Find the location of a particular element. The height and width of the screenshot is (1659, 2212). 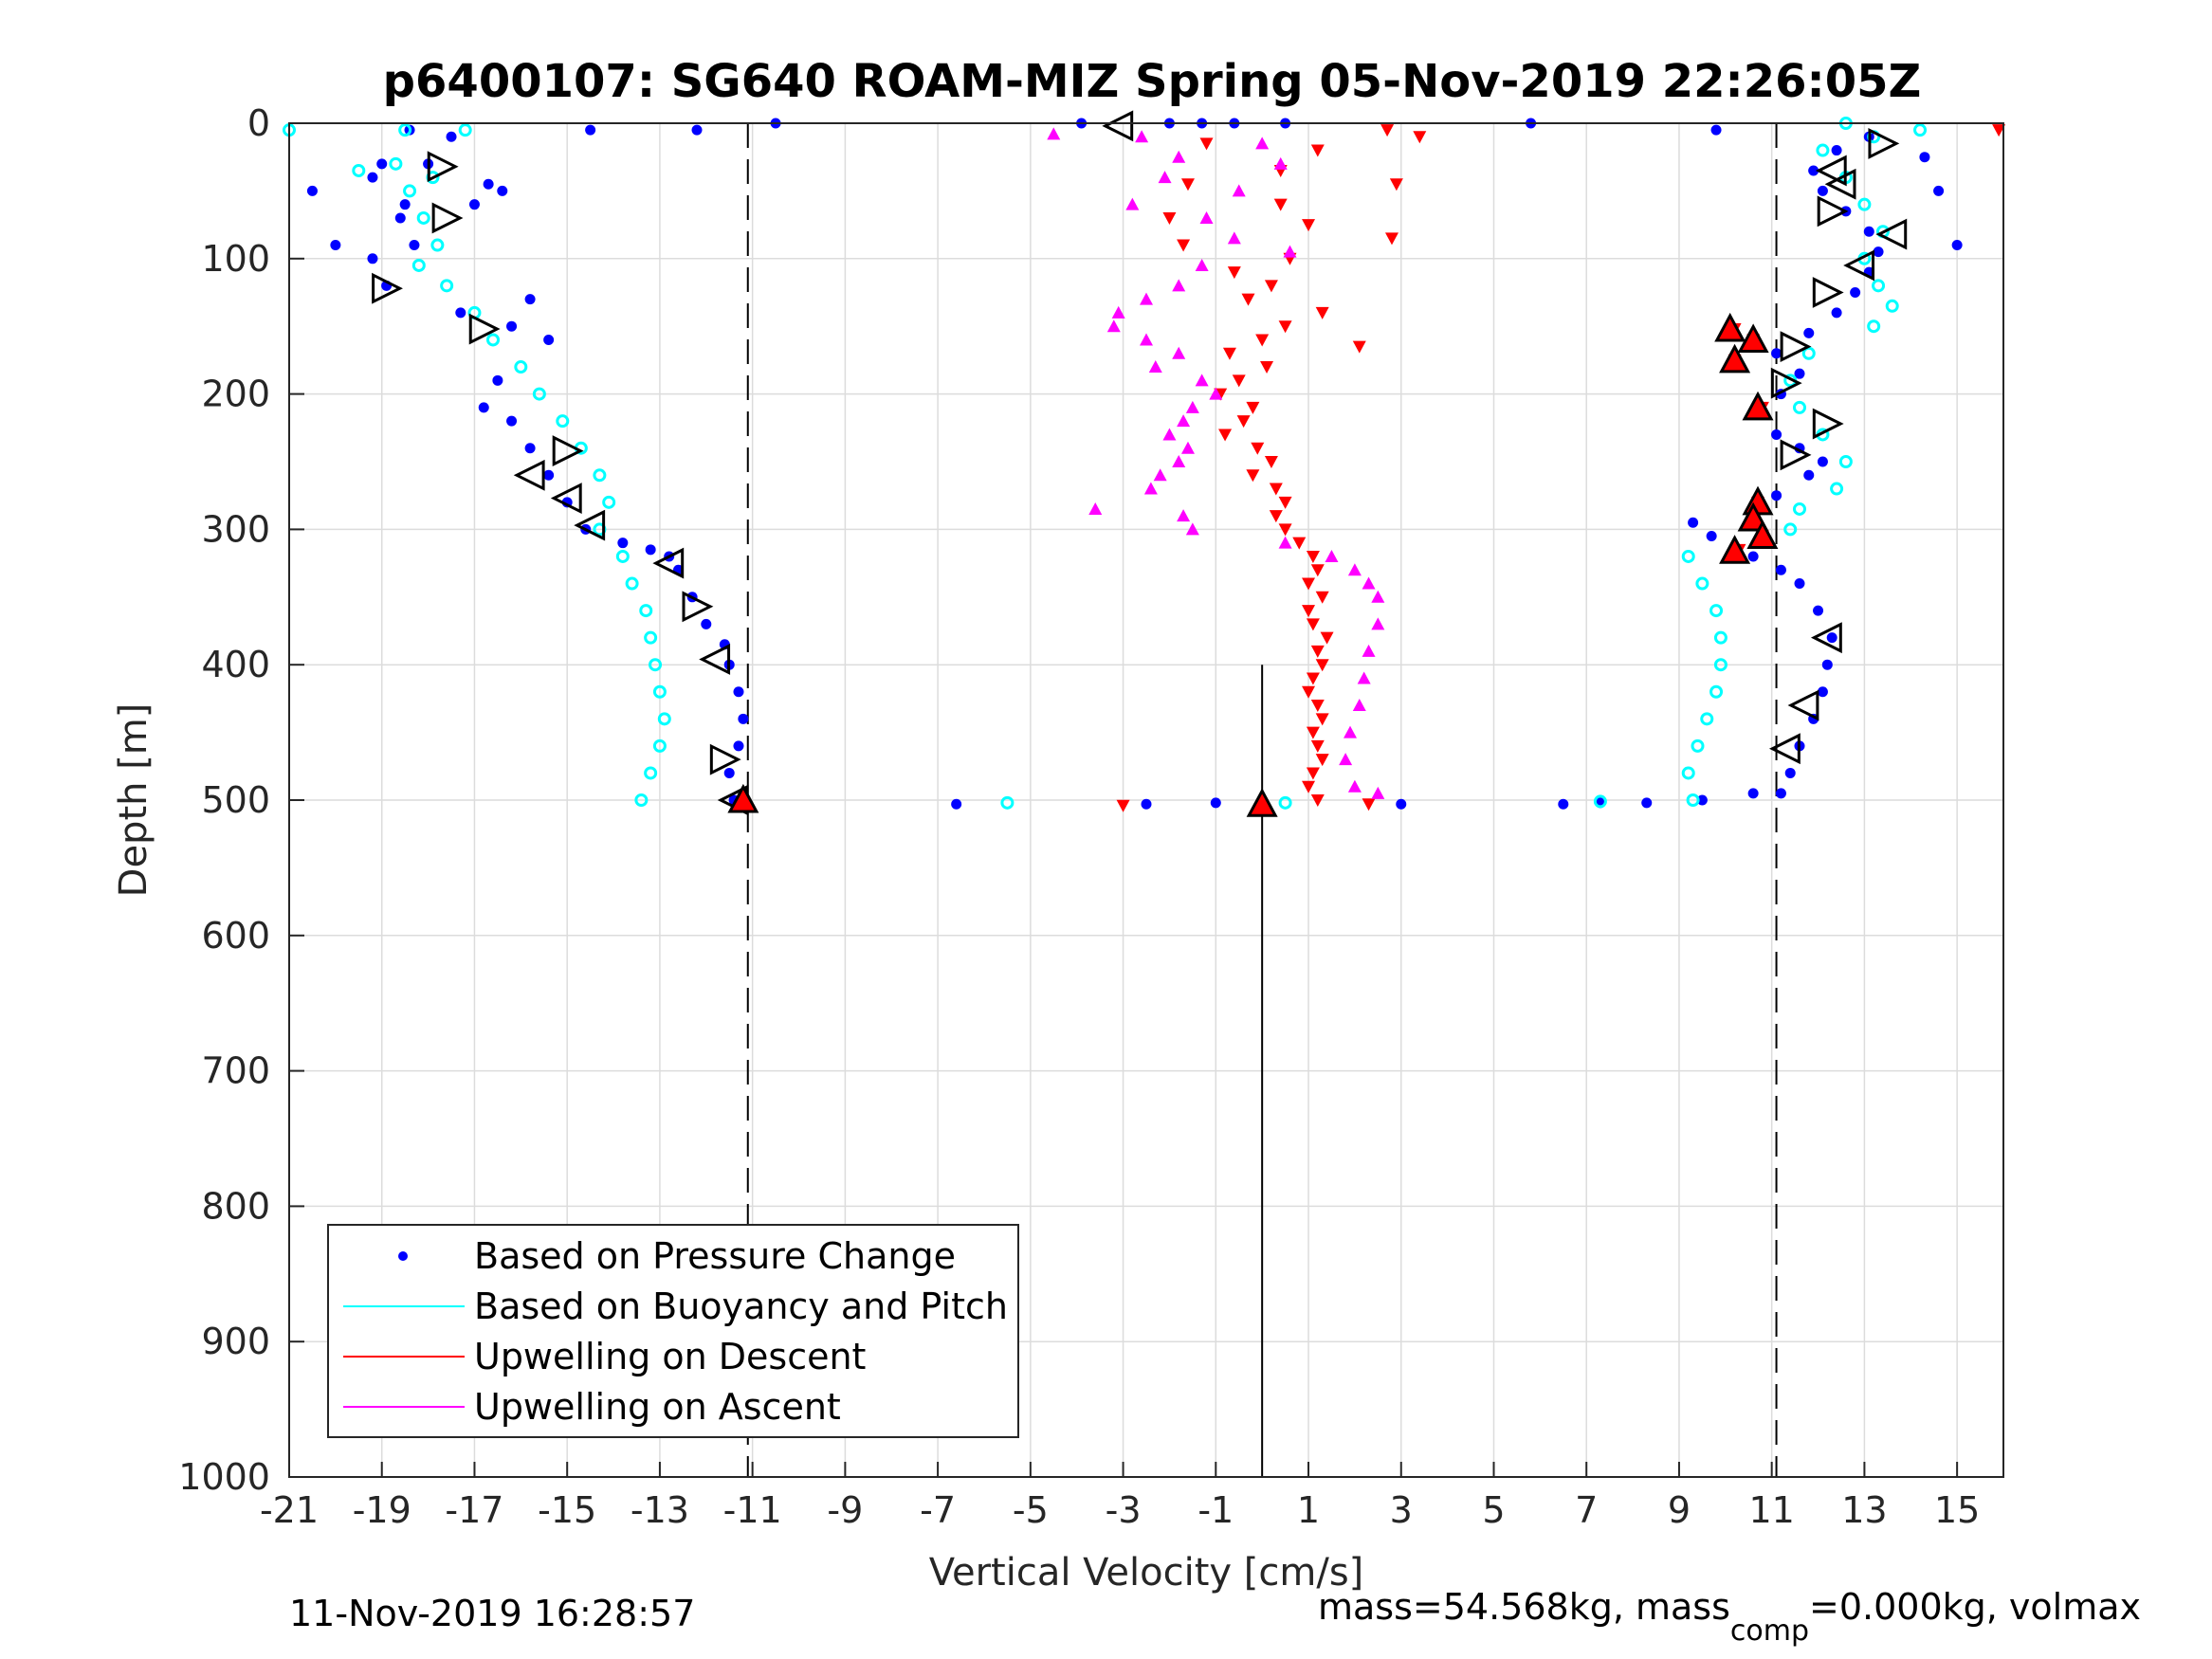

x-tick-label: 9 is located at coordinates (1679, 1510).